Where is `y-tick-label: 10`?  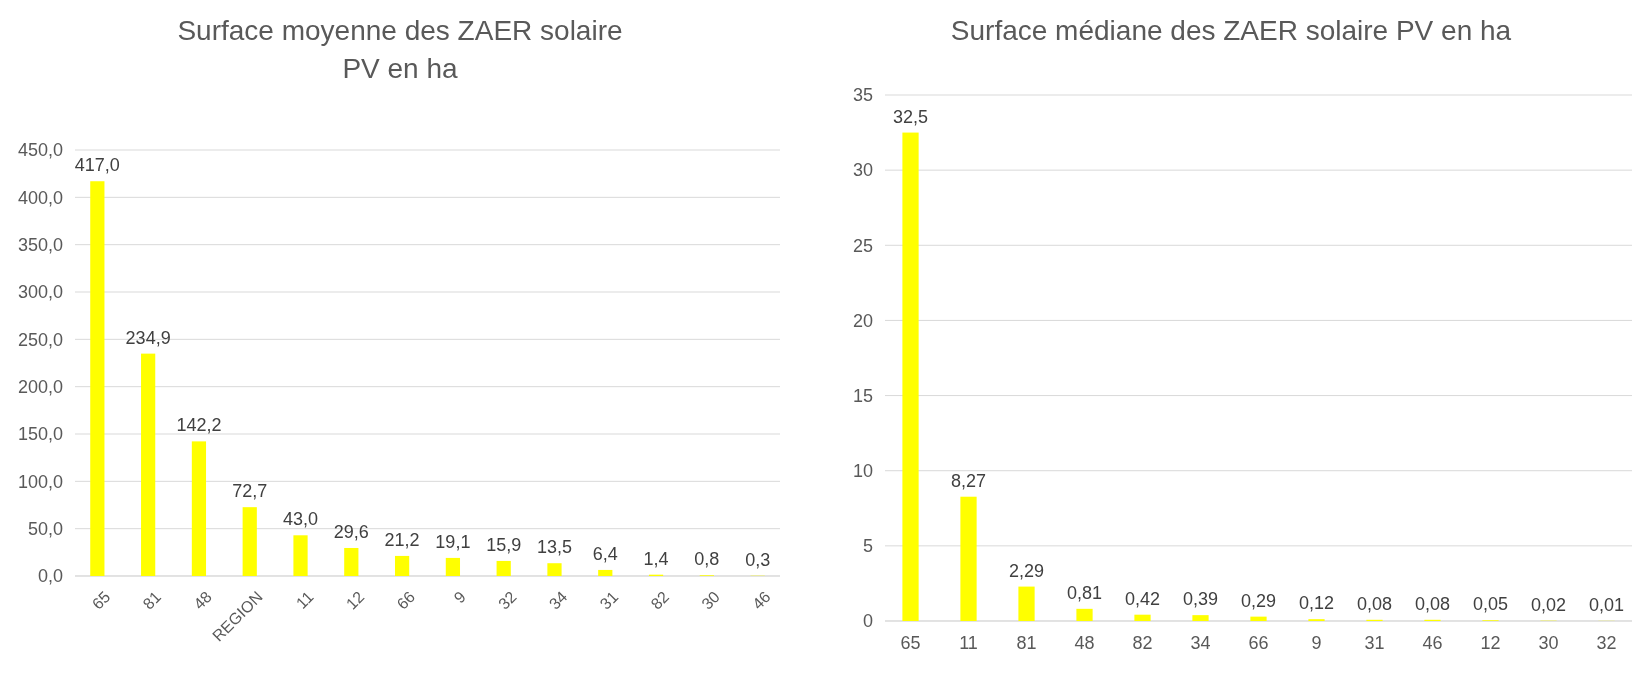
y-tick-label: 10 is located at coordinates (862, 471).